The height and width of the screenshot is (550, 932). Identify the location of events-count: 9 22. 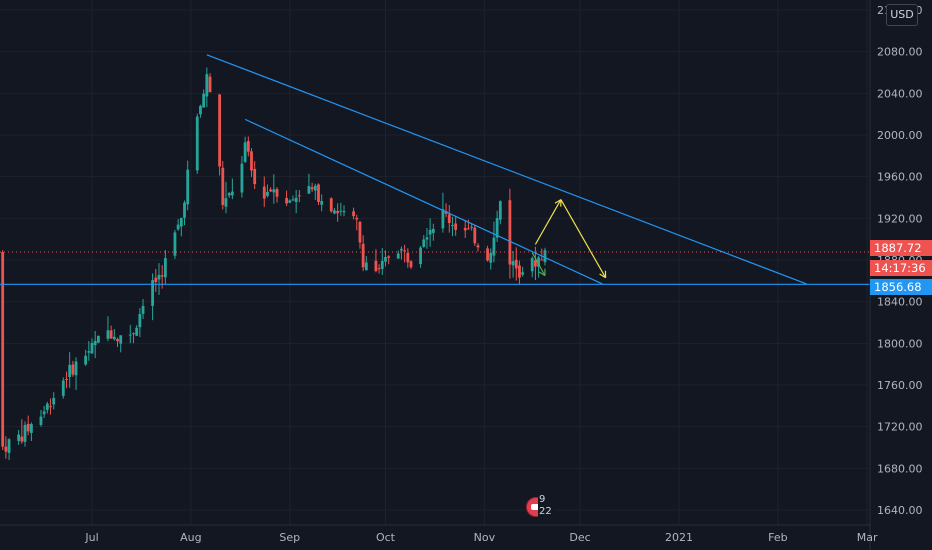
(547, 506).